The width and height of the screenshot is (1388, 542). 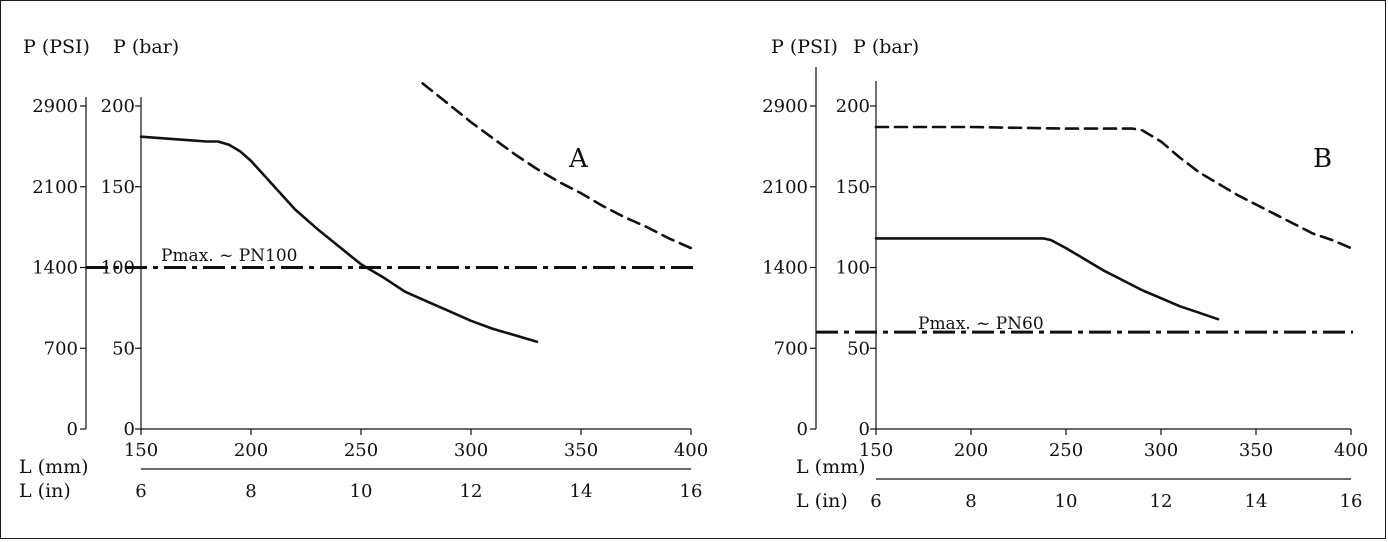 What do you see at coordinates (981, 324) in the screenshot?
I see `pmax-label: Pmax. ~ PN60` at bounding box center [981, 324].